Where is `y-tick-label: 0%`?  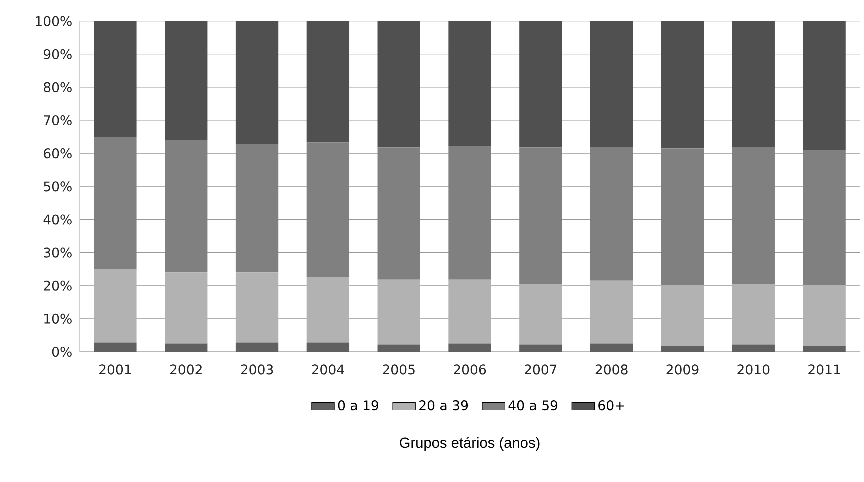 y-tick-label: 0% is located at coordinates (62, 352).